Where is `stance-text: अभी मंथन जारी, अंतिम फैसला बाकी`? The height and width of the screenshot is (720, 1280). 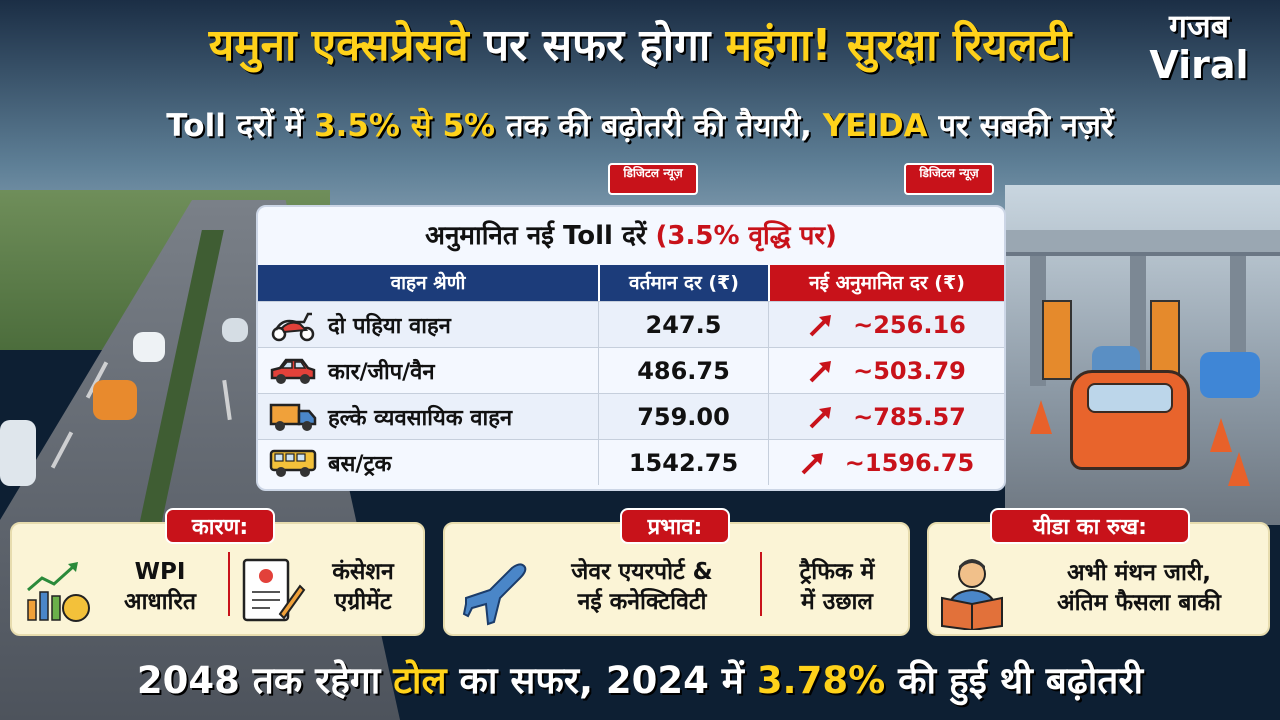 stance-text: अभी मंथन जारी, अंतिम फैसला बाकी is located at coordinates (1139, 588).